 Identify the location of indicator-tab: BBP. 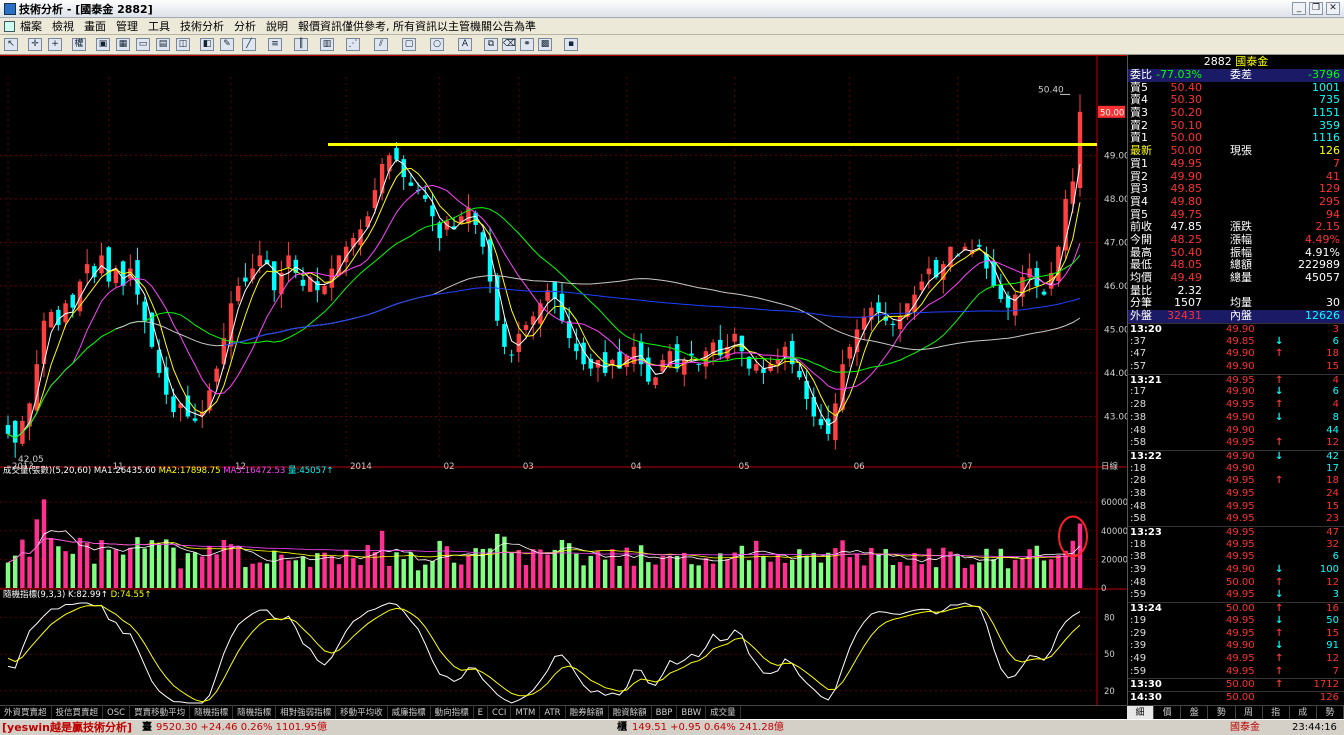
(665, 712).